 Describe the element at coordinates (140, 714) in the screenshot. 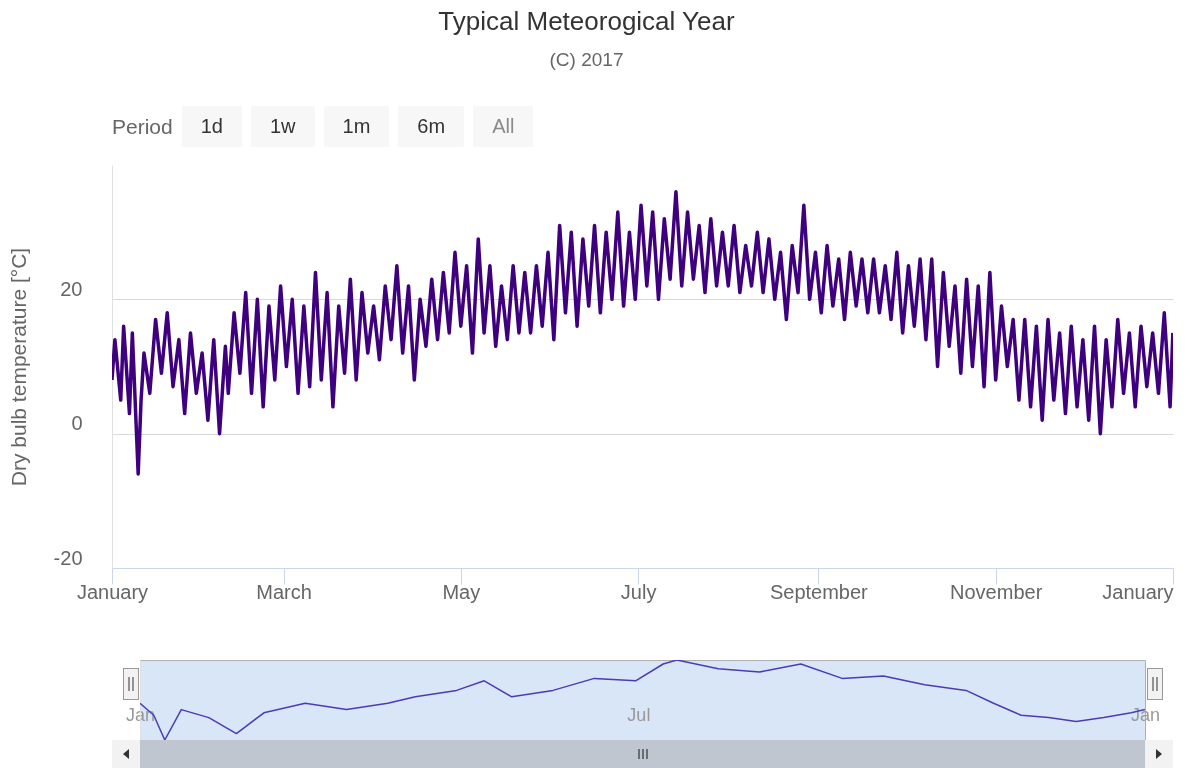

I see `x-tick-label: Jan` at that location.